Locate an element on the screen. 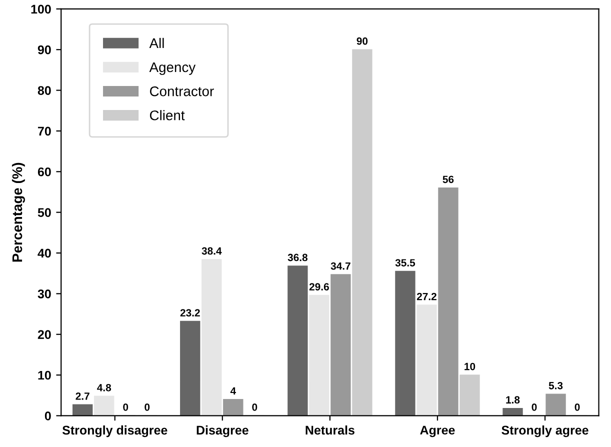 This screenshot has height=447, width=611. y-tick-label: 80 is located at coordinates (44, 90).